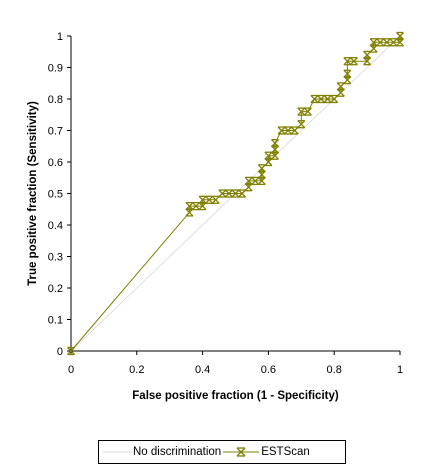 The width and height of the screenshot is (425, 471). Describe the element at coordinates (55, 289) in the screenshot. I see `y-tick-label: 0.2` at that location.